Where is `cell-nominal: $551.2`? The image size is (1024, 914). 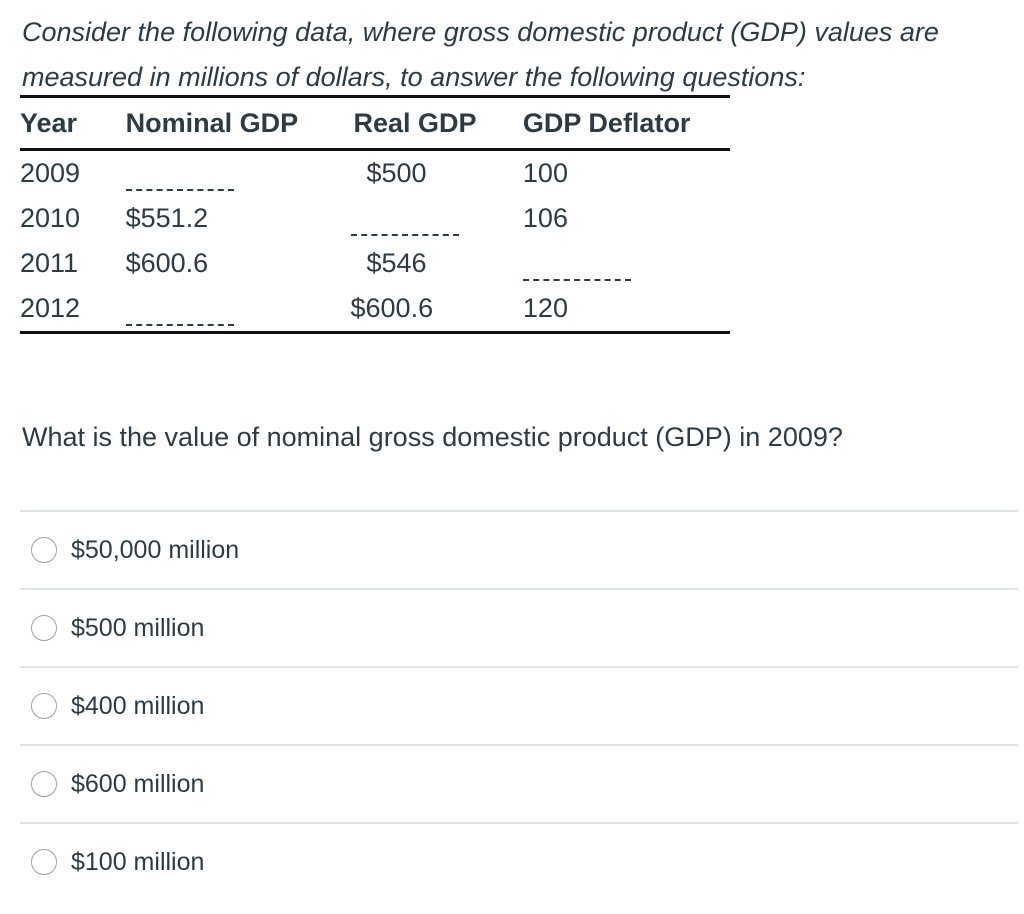
cell-nominal: $551.2 is located at coordinates (167, 218).